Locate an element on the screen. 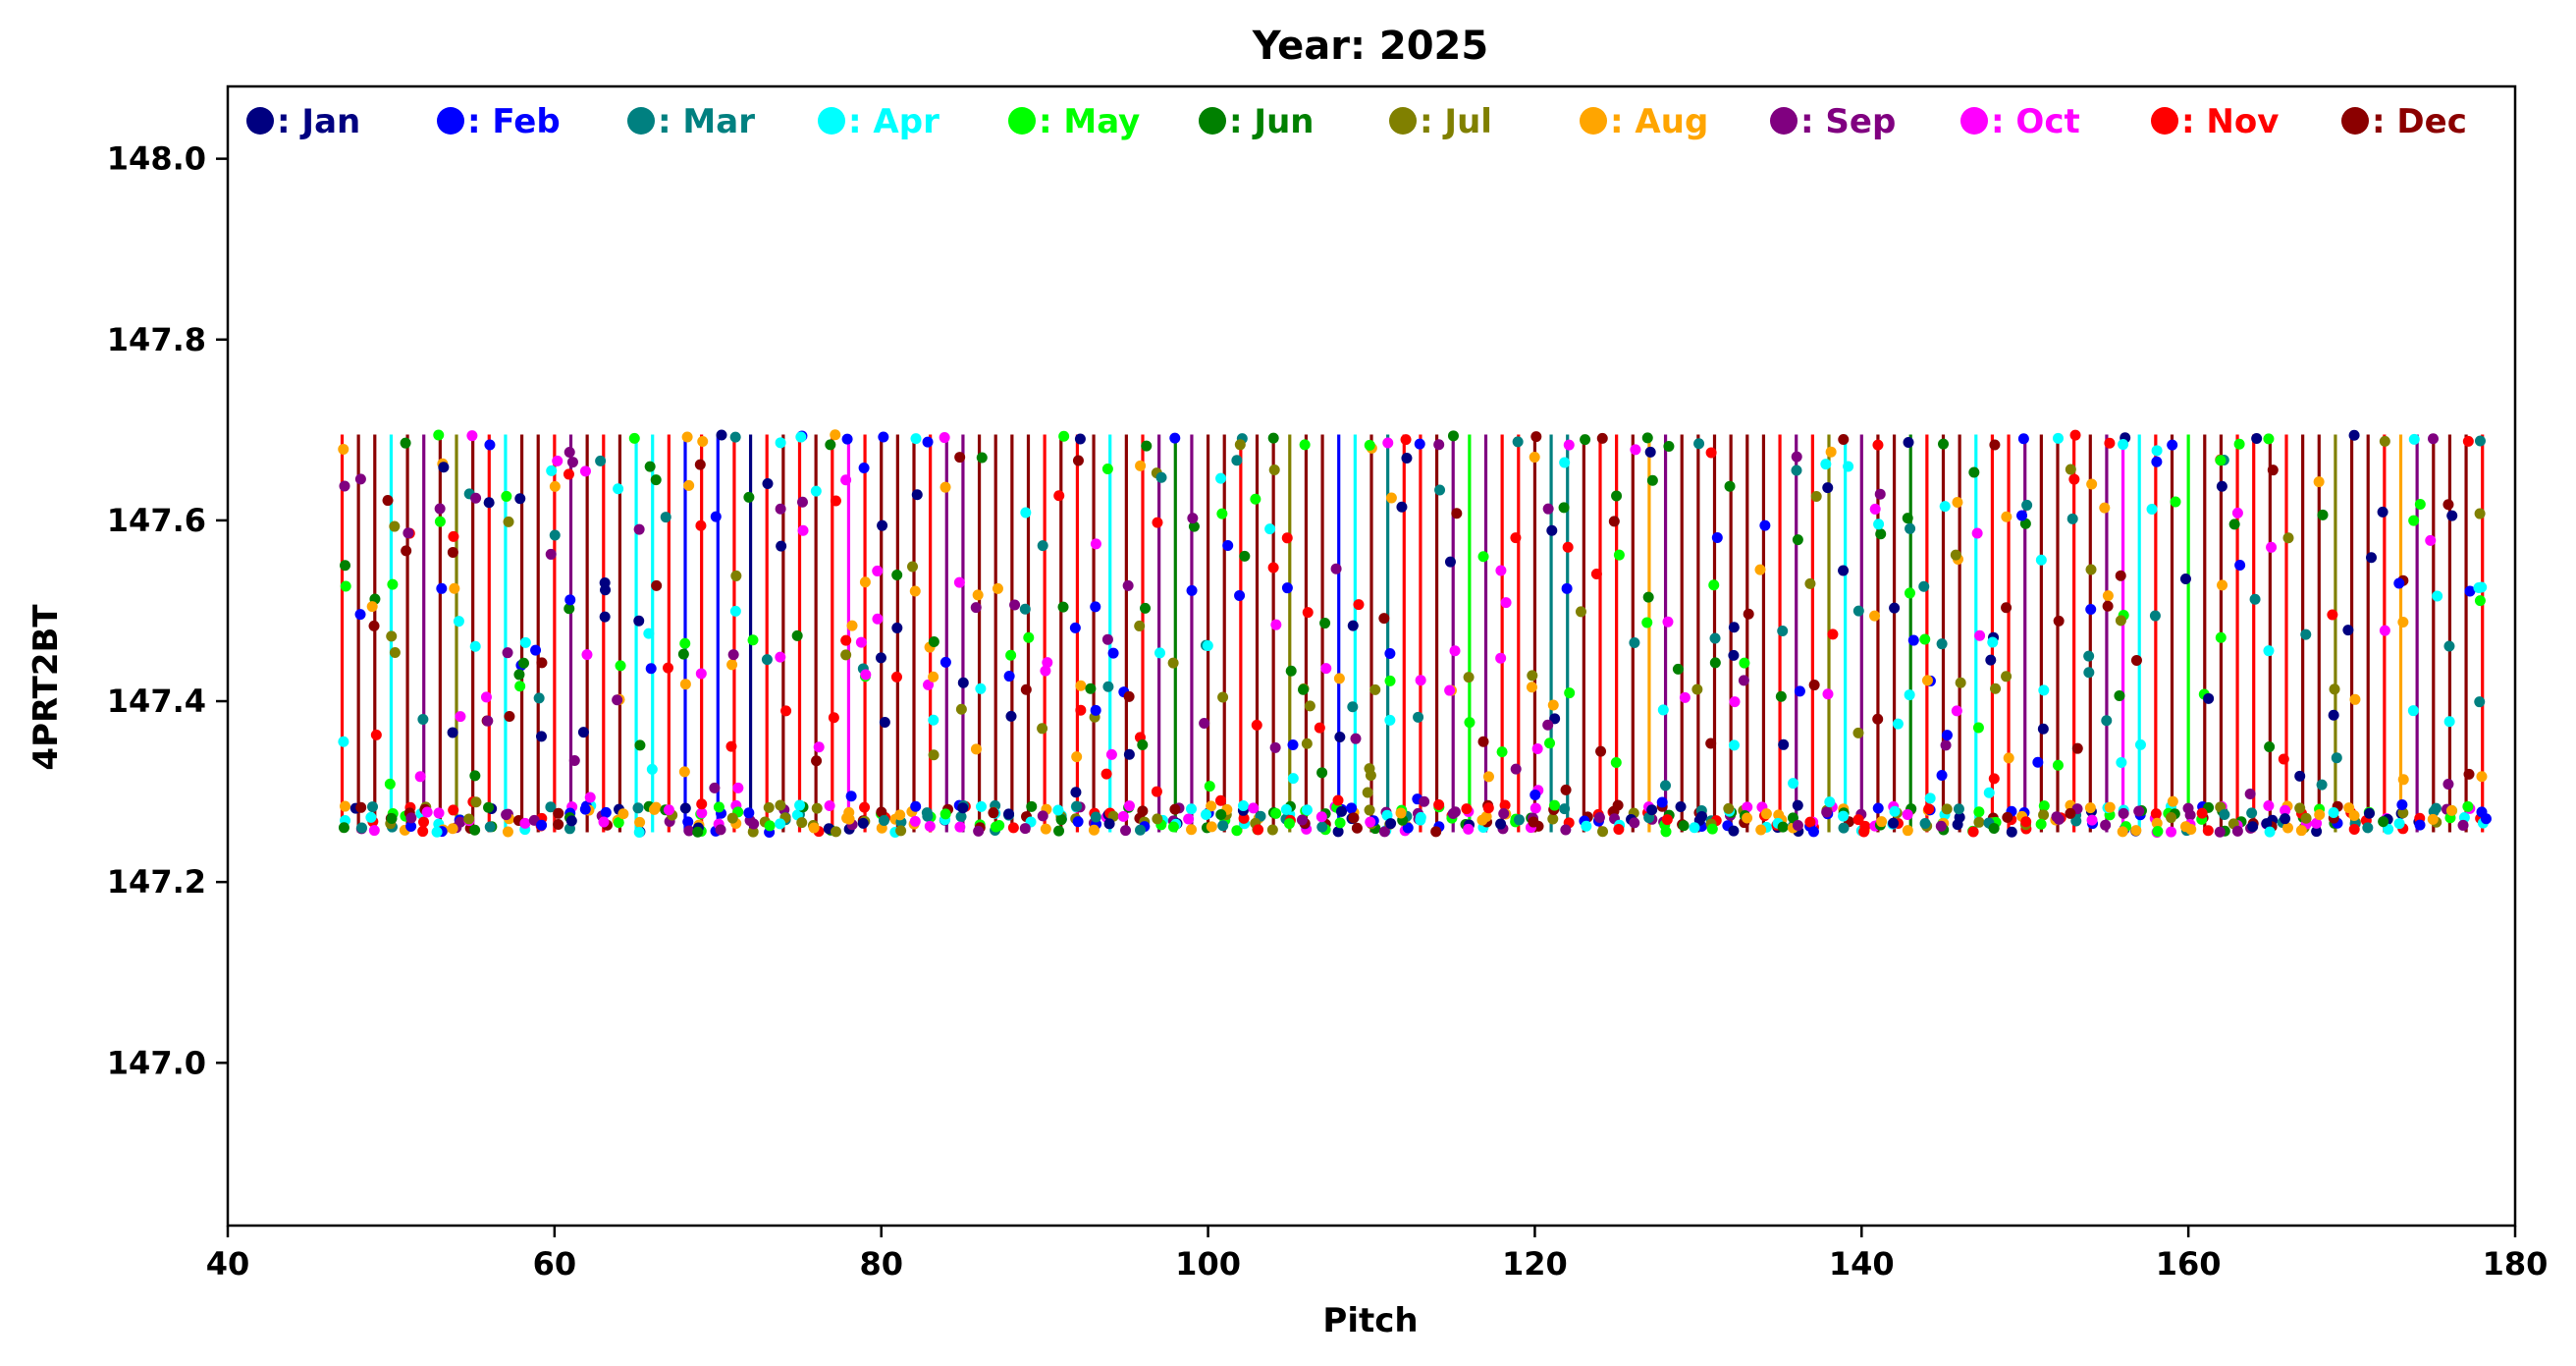 This screenshot has width=2576, height=1366. x-tick-label: 80 is located at coordinates (881, 1264).